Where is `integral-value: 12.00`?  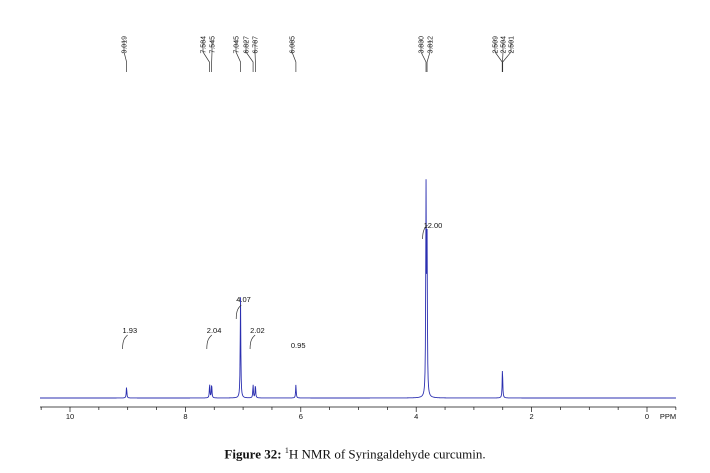 integral-value: 12.00 is located at coordinates (433, 225).